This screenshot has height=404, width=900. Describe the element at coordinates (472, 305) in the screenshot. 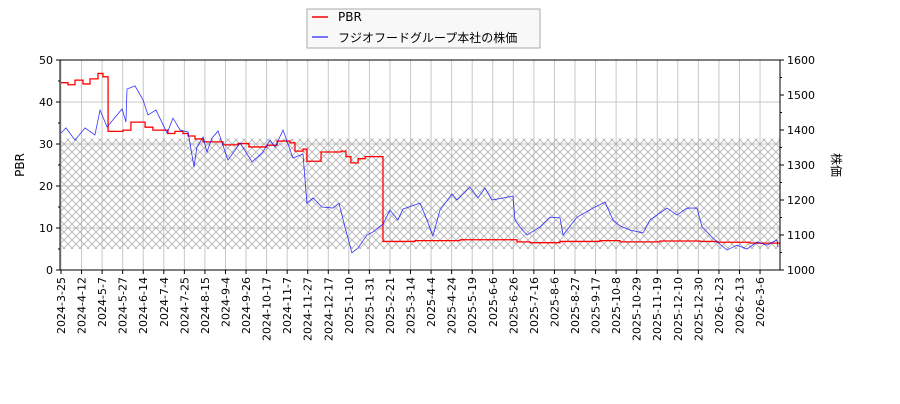

I see `x-tick-label: 2025-5-19` at that location.